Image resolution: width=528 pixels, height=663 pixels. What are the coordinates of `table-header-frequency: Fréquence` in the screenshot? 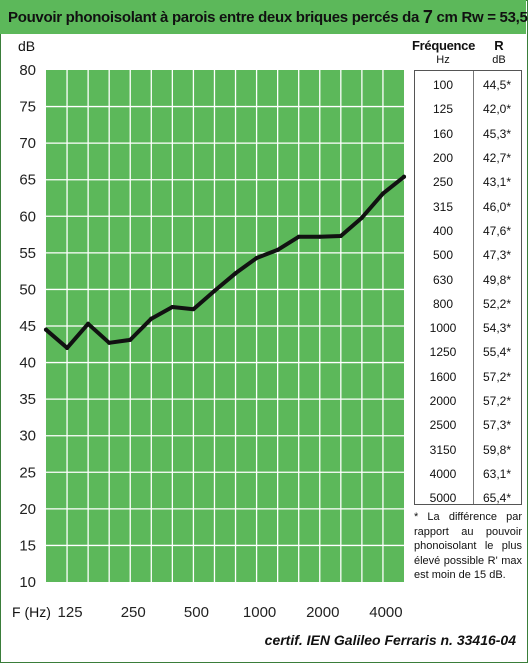 It's located at (444, 45).